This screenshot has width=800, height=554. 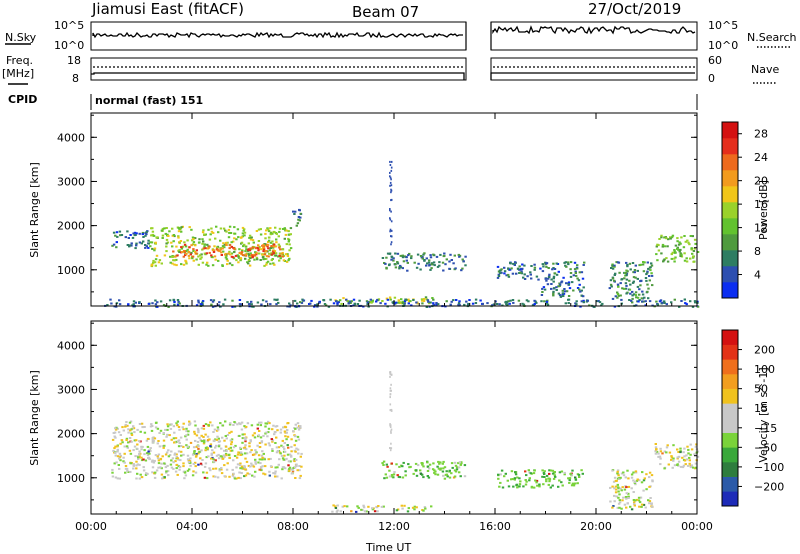 What do you see at coordinates (730, 194) in the screenshot?
I see `colorbar-segment` at bounding box center [730, 194].